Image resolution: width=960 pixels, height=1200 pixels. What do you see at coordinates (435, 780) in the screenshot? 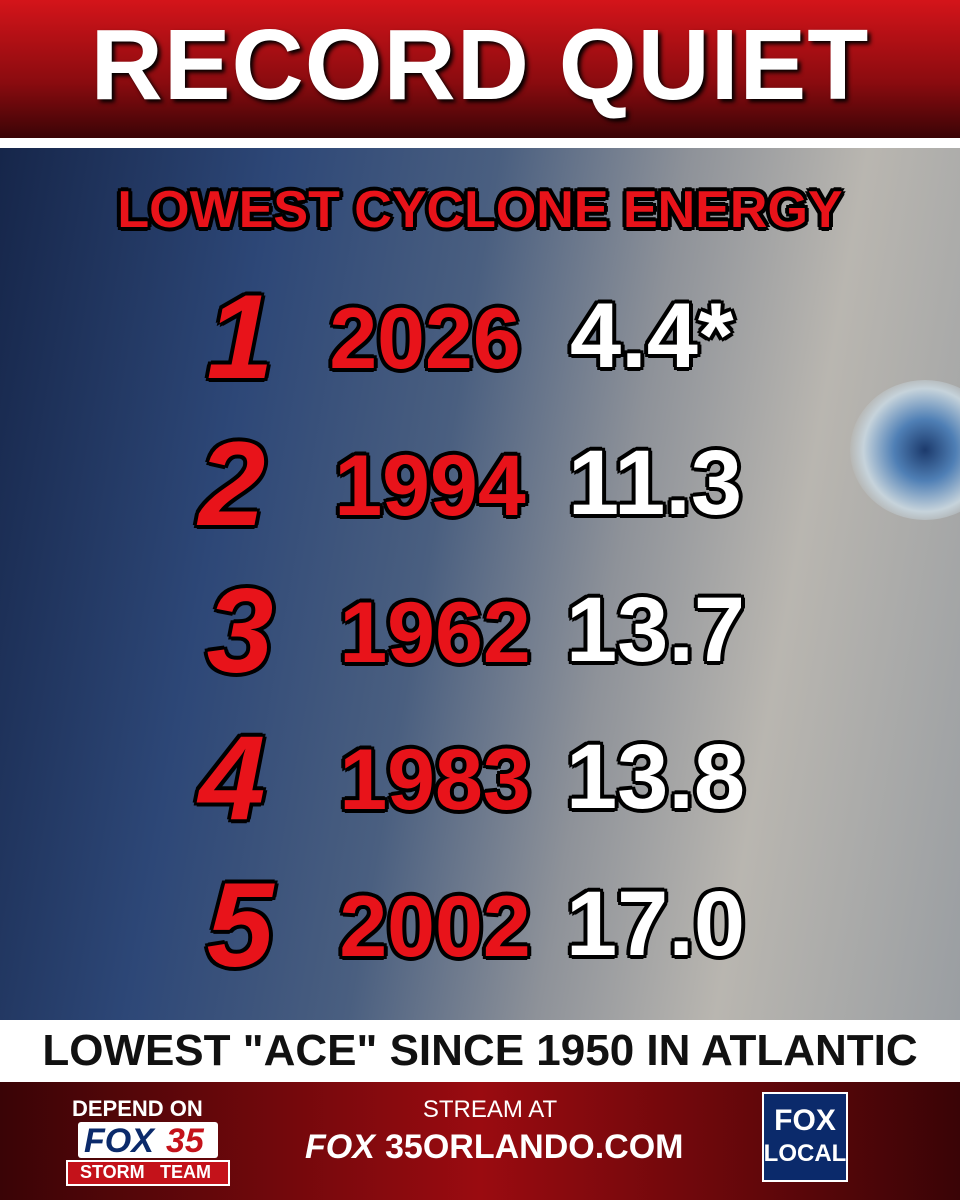
I see `year: 1983` at bounding box center [435, 780].